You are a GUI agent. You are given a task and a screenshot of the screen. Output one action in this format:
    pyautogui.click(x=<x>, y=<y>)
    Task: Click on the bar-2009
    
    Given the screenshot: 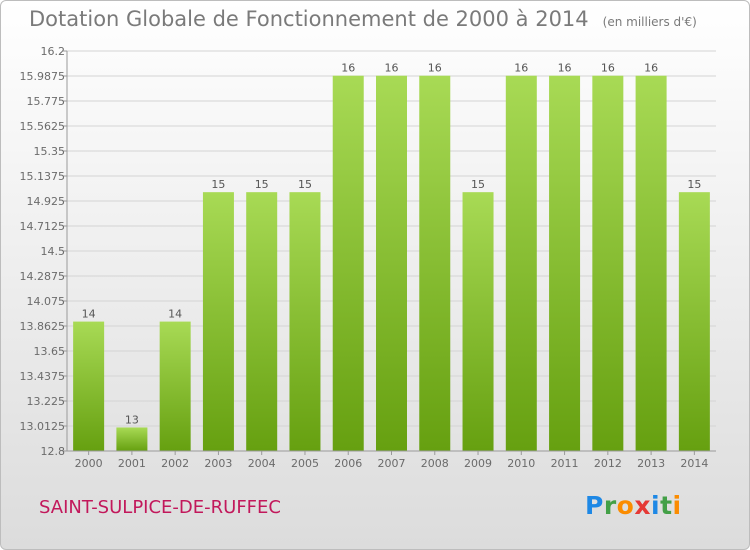 What is the action you would take?
    pyautogui.click(x=478, y=322)
    